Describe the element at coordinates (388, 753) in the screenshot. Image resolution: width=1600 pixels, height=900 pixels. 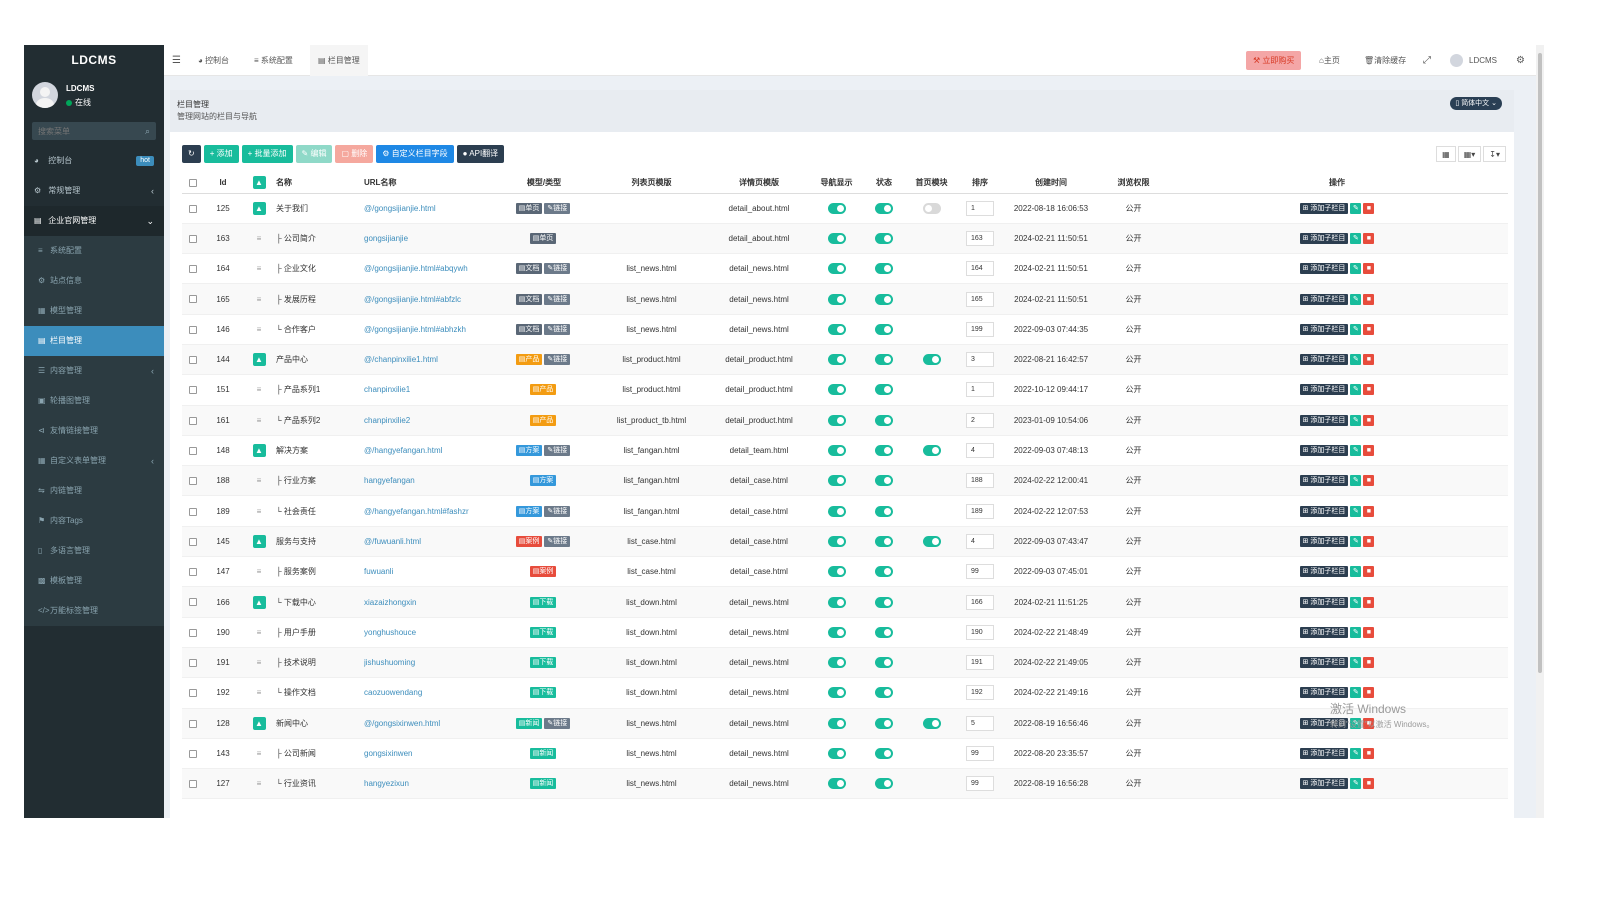
I see `url-link: gongsixinwen` at that location.